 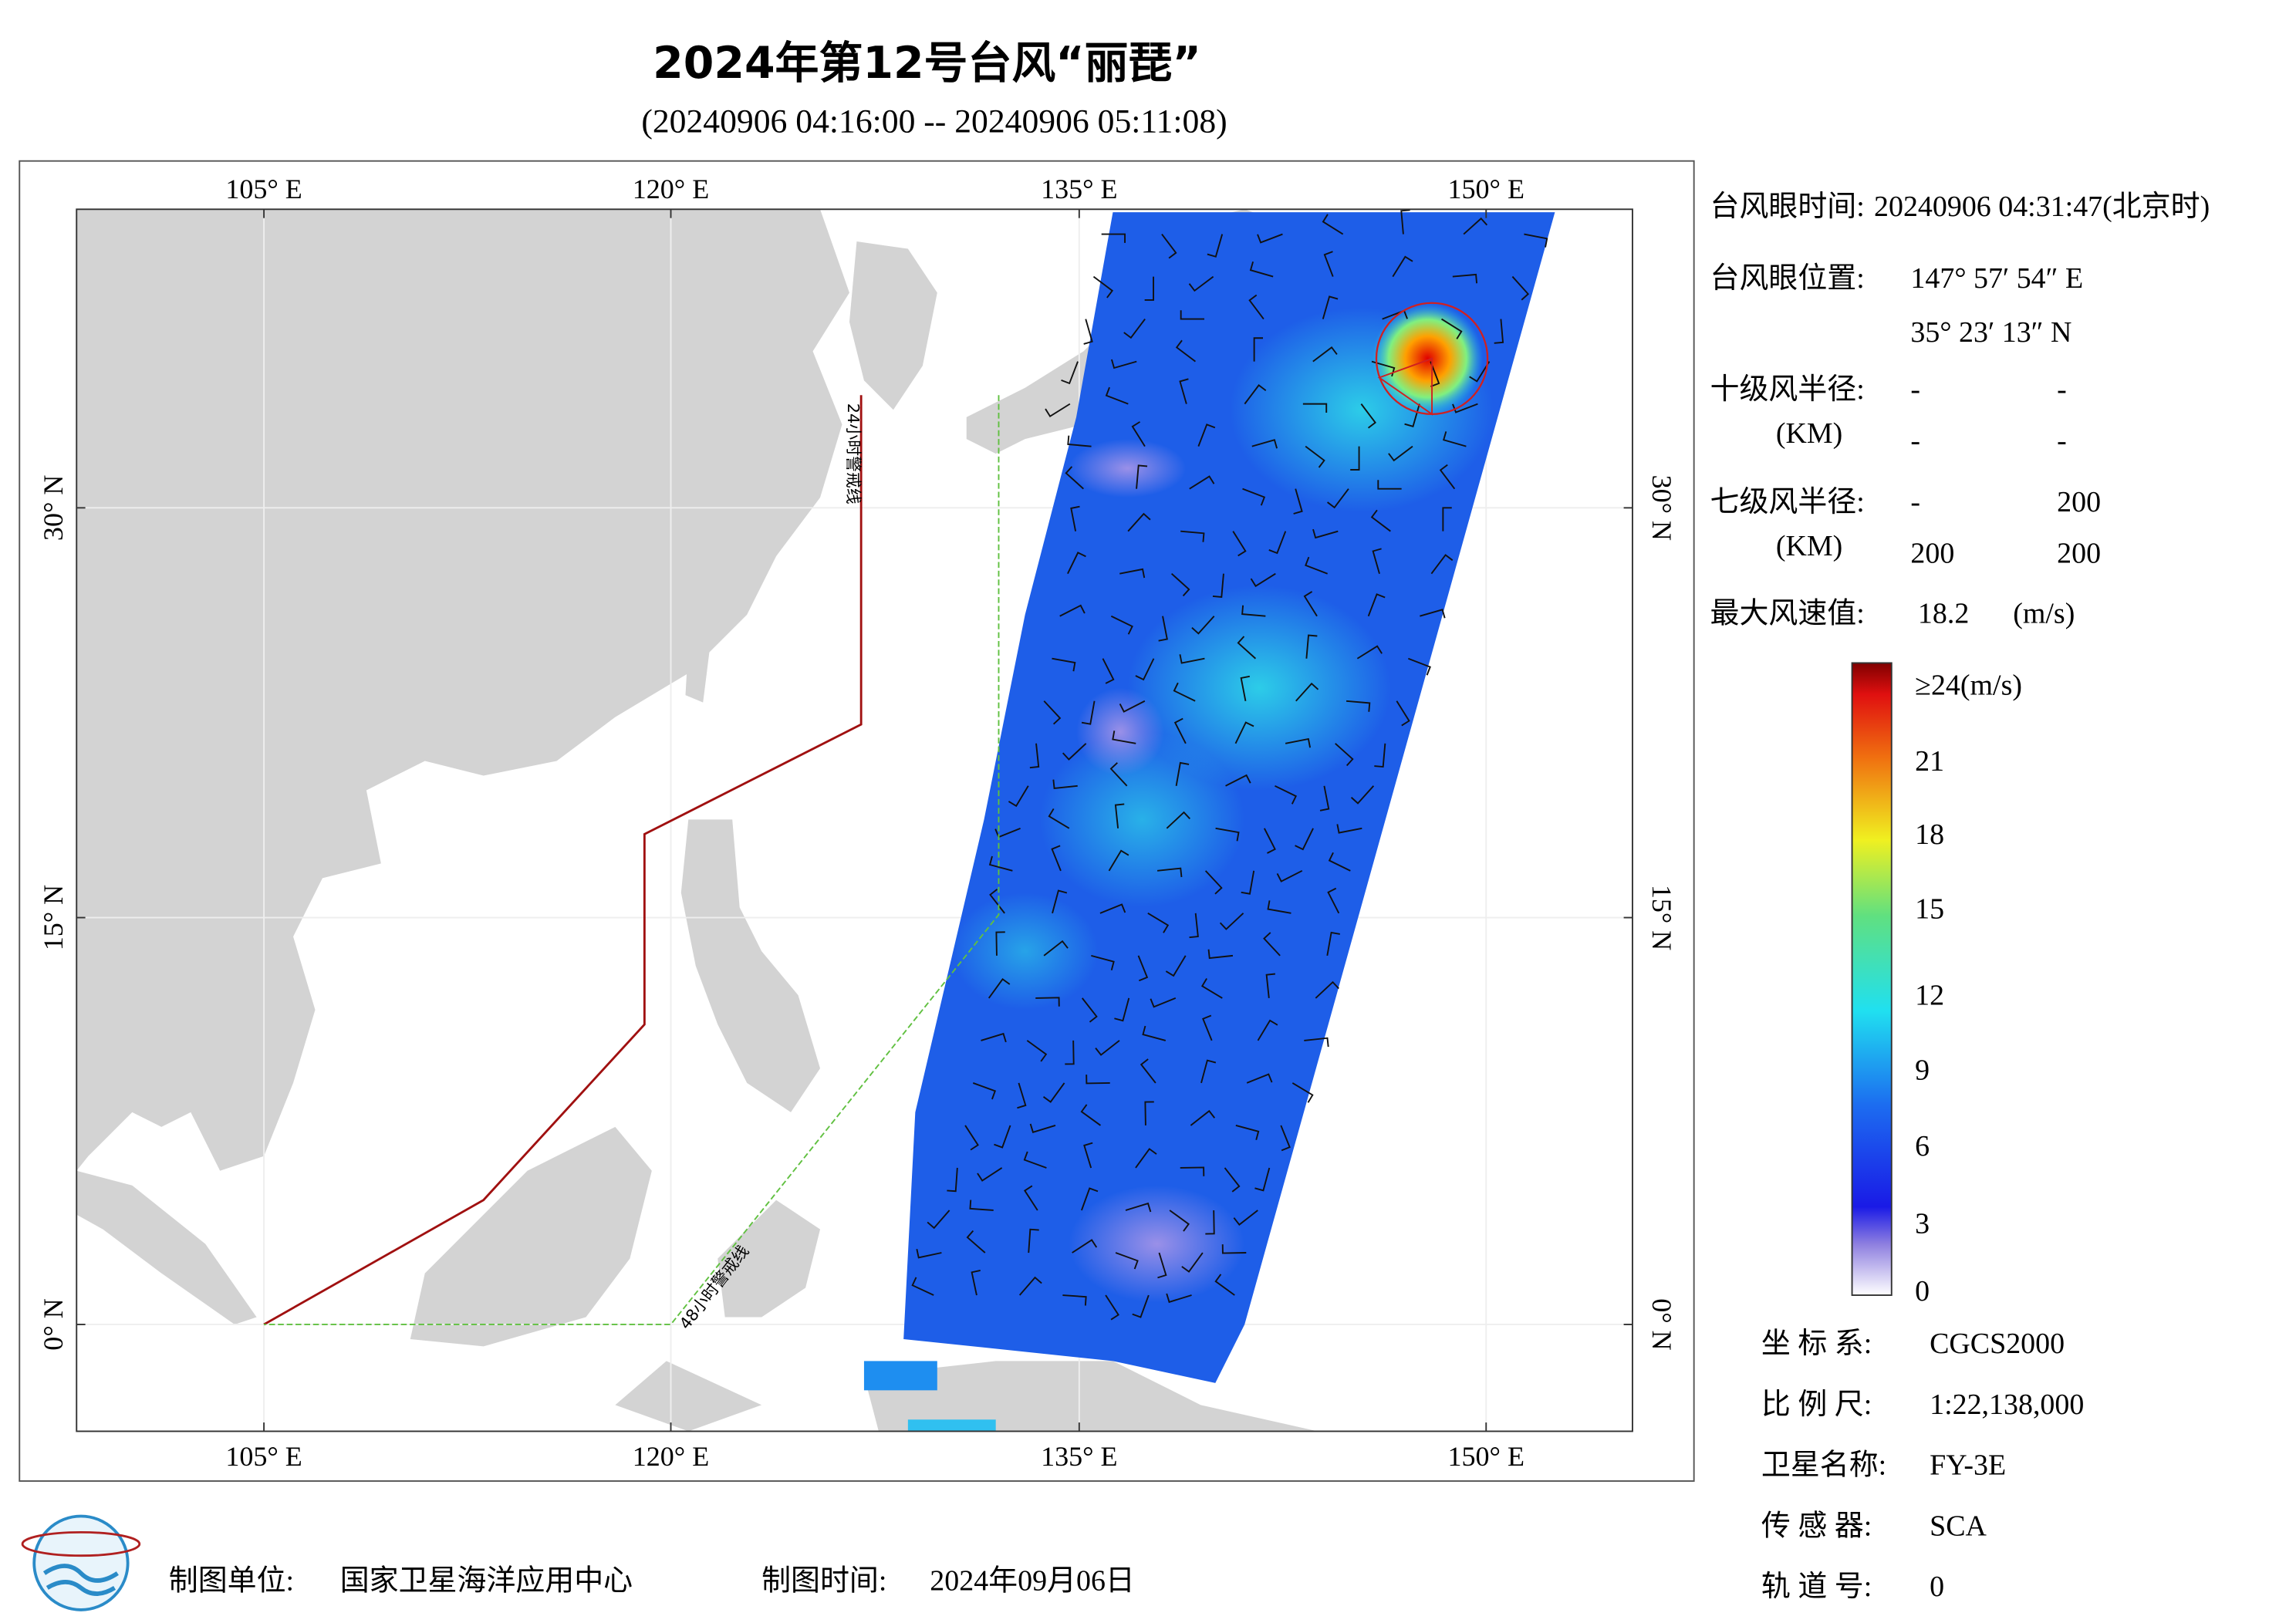 What do you see at coordinates (1929, 909) in the screenshot?
I see `colorbar-label: 15` at bounding box center [1929, 909].